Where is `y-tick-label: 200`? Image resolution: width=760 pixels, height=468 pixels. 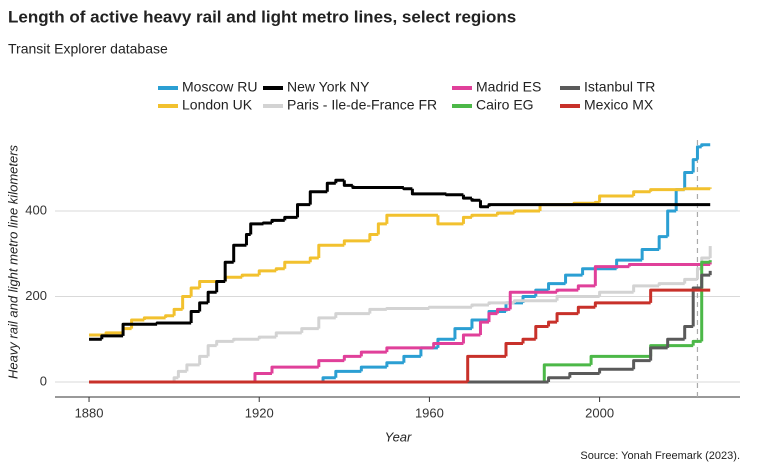
y-tick-label: 200 is located at coordinates (36, 295).